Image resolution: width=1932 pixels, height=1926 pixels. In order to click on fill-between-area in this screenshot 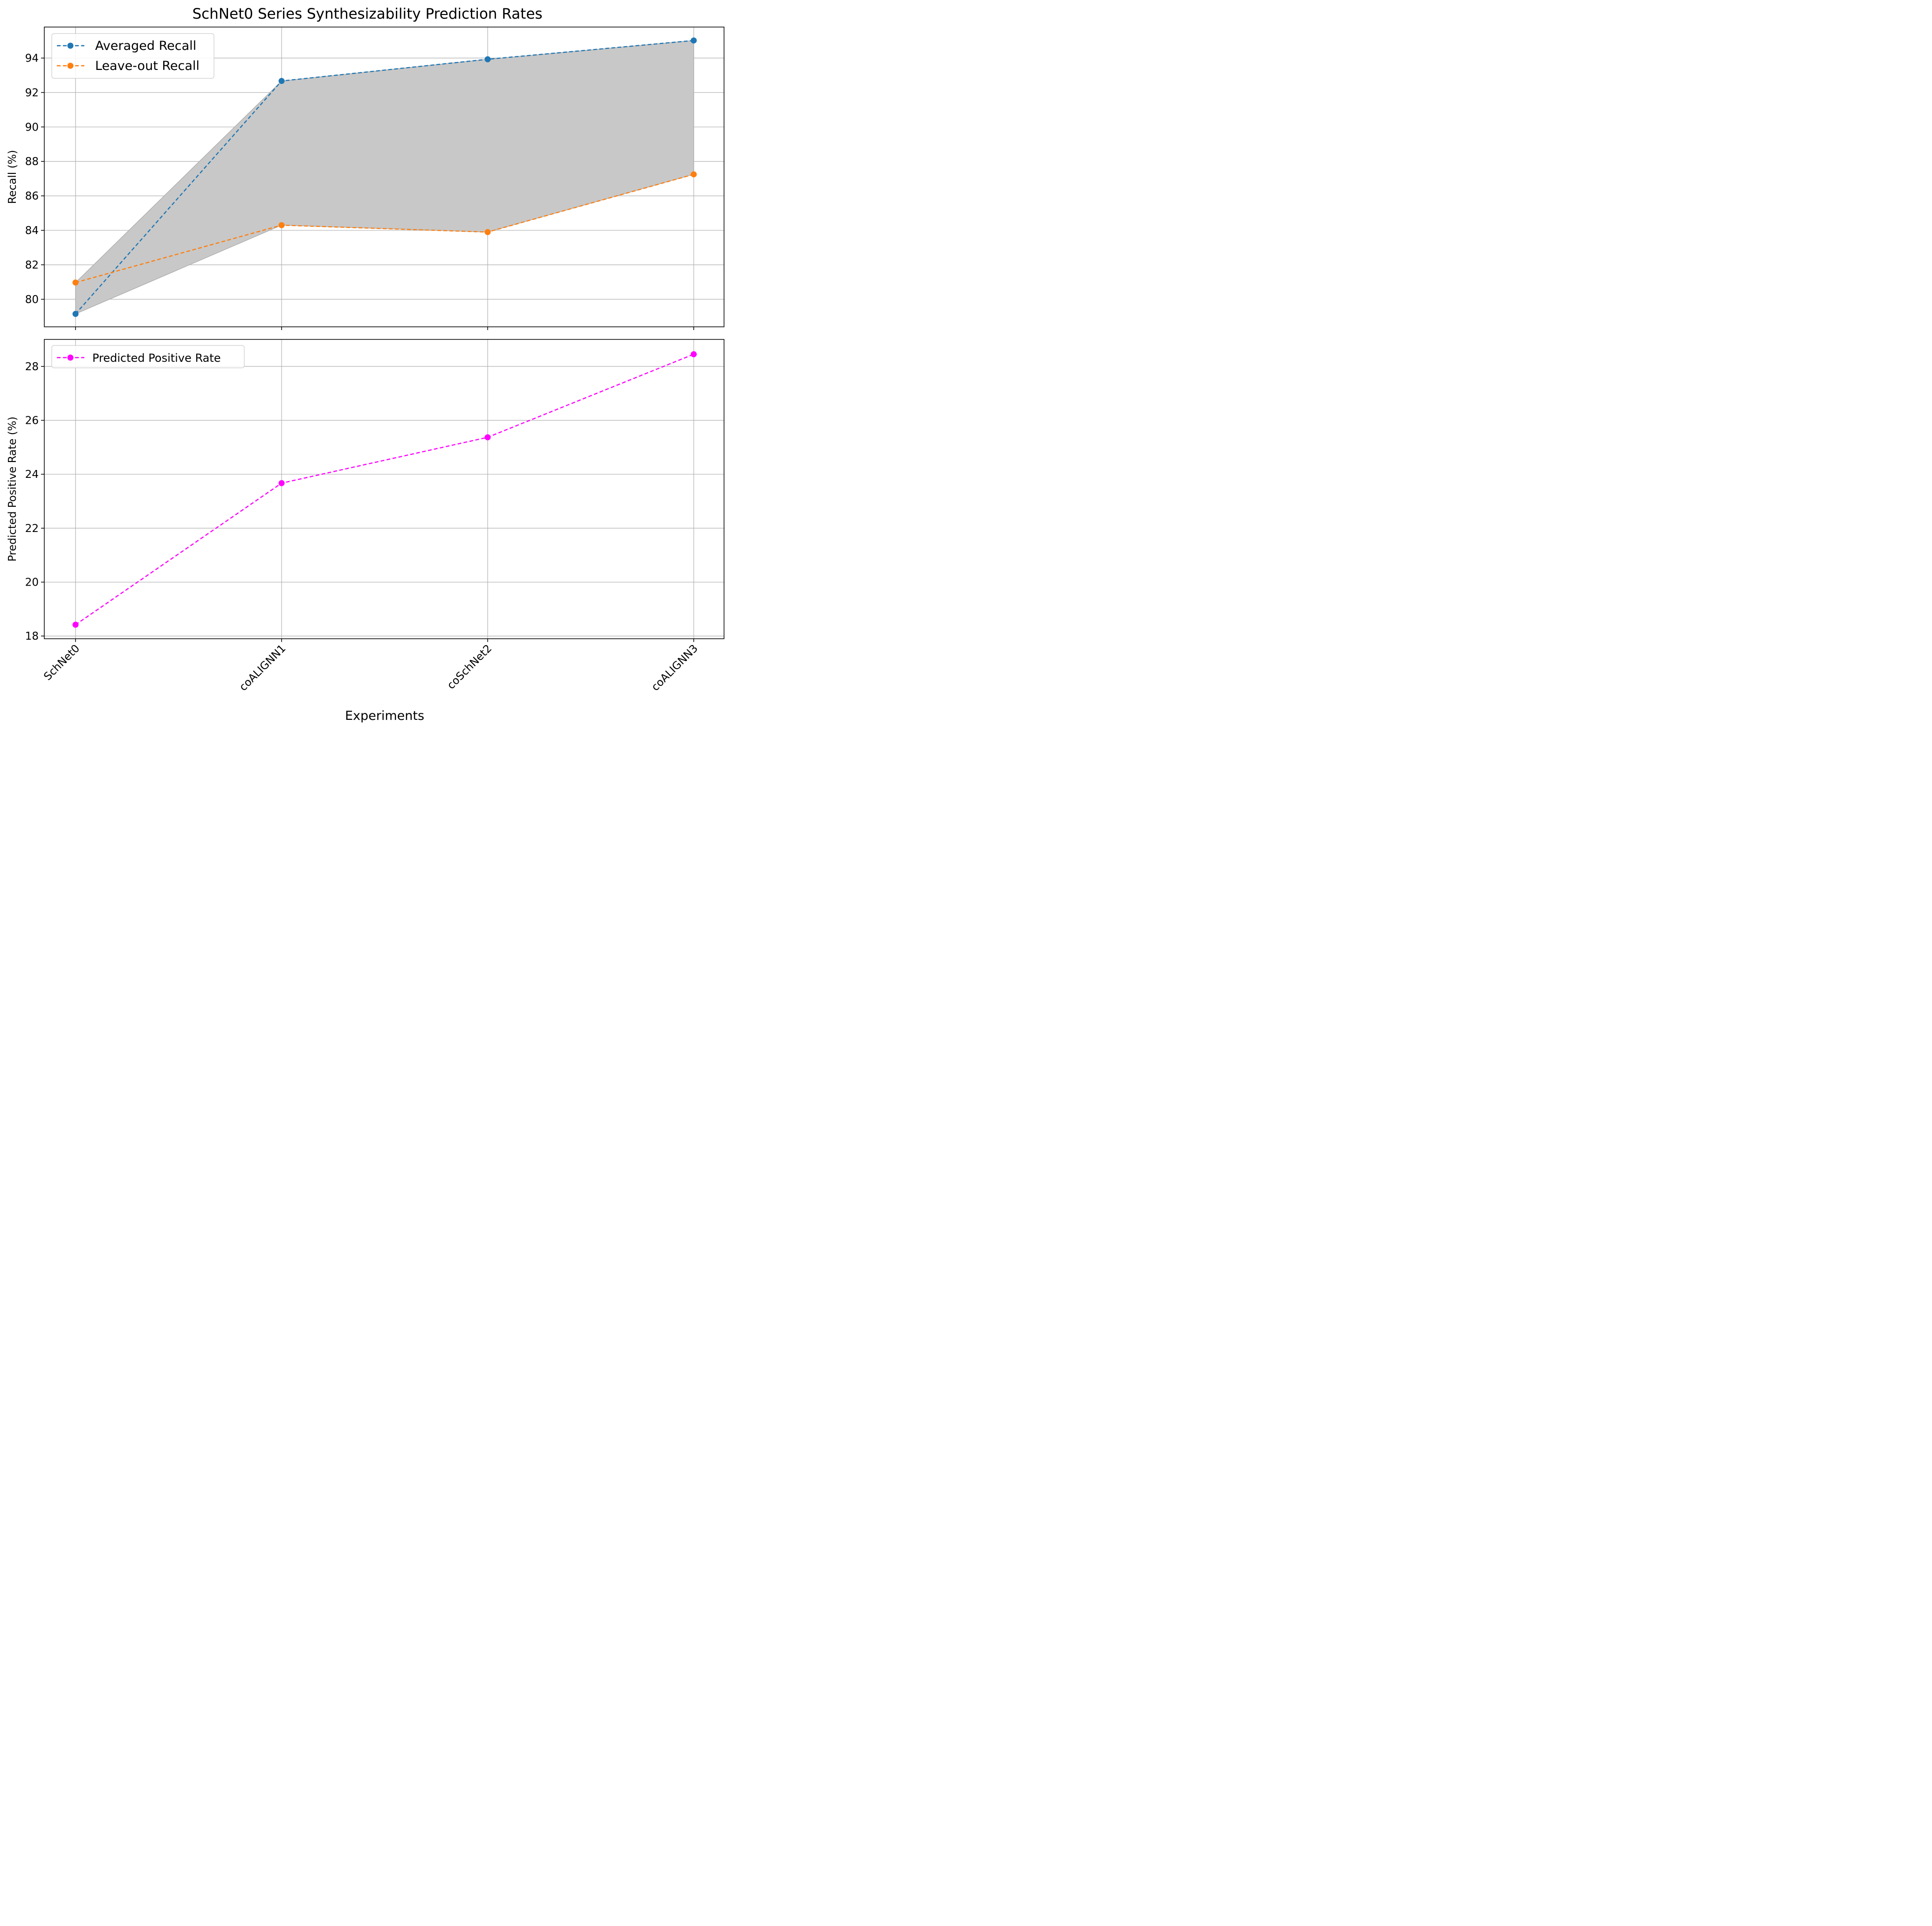, I will do `click(385, 177)`.